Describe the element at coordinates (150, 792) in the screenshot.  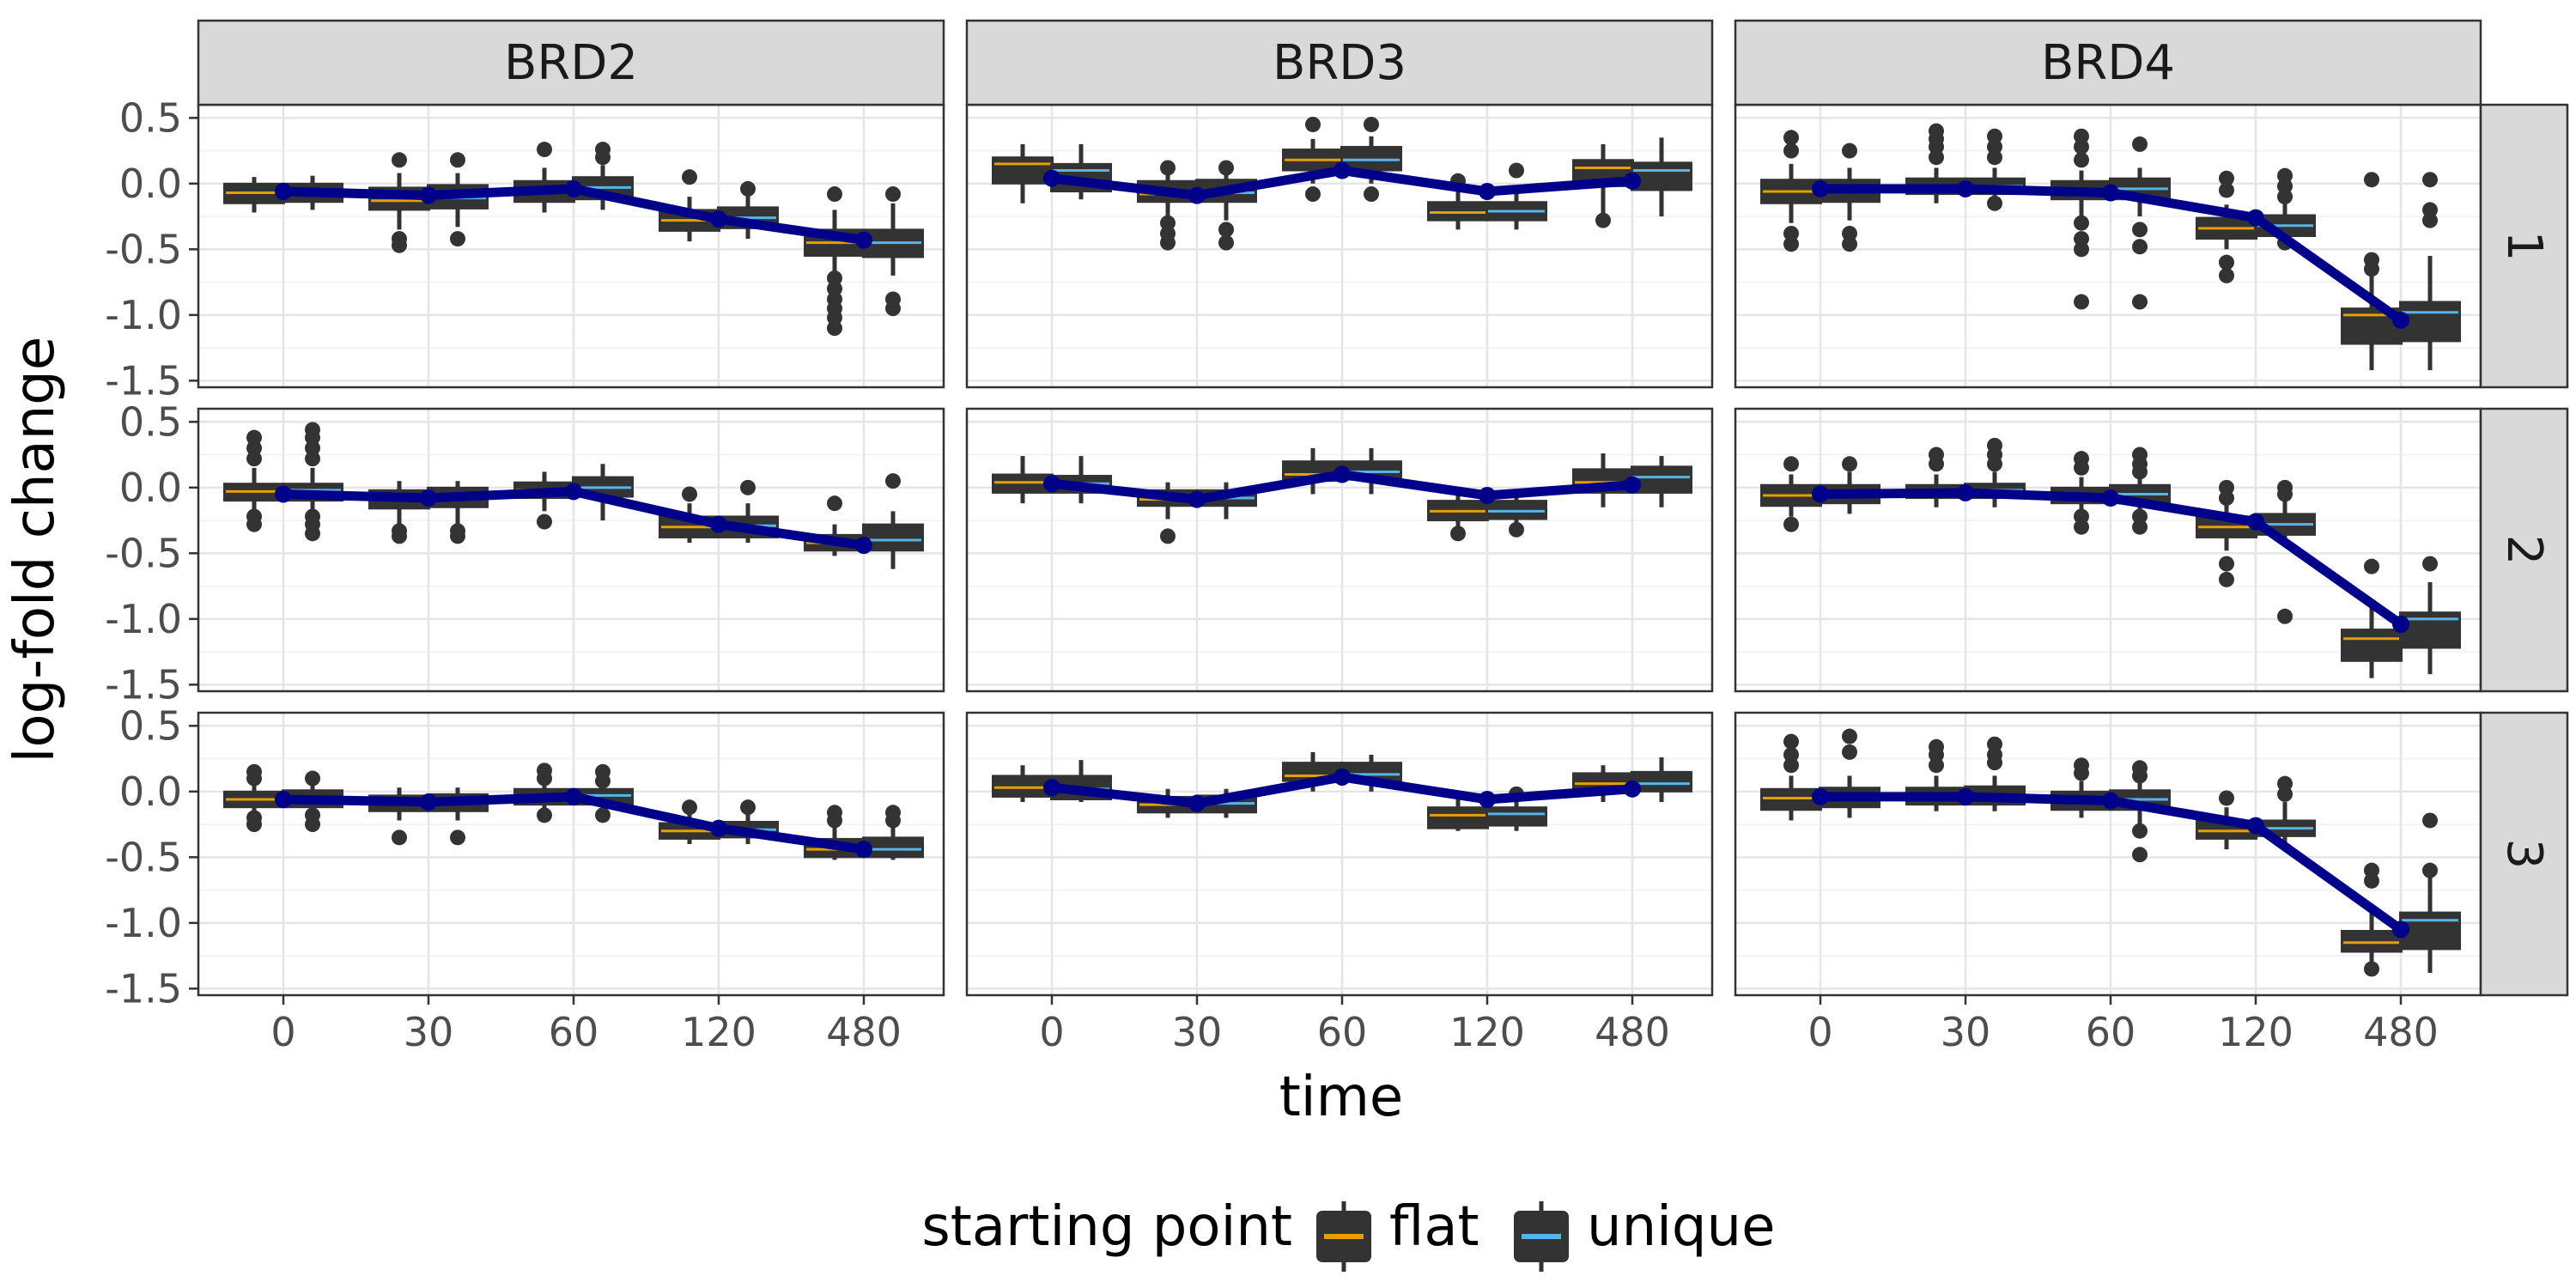
I see `y-tick-label: 0.0` at that location.